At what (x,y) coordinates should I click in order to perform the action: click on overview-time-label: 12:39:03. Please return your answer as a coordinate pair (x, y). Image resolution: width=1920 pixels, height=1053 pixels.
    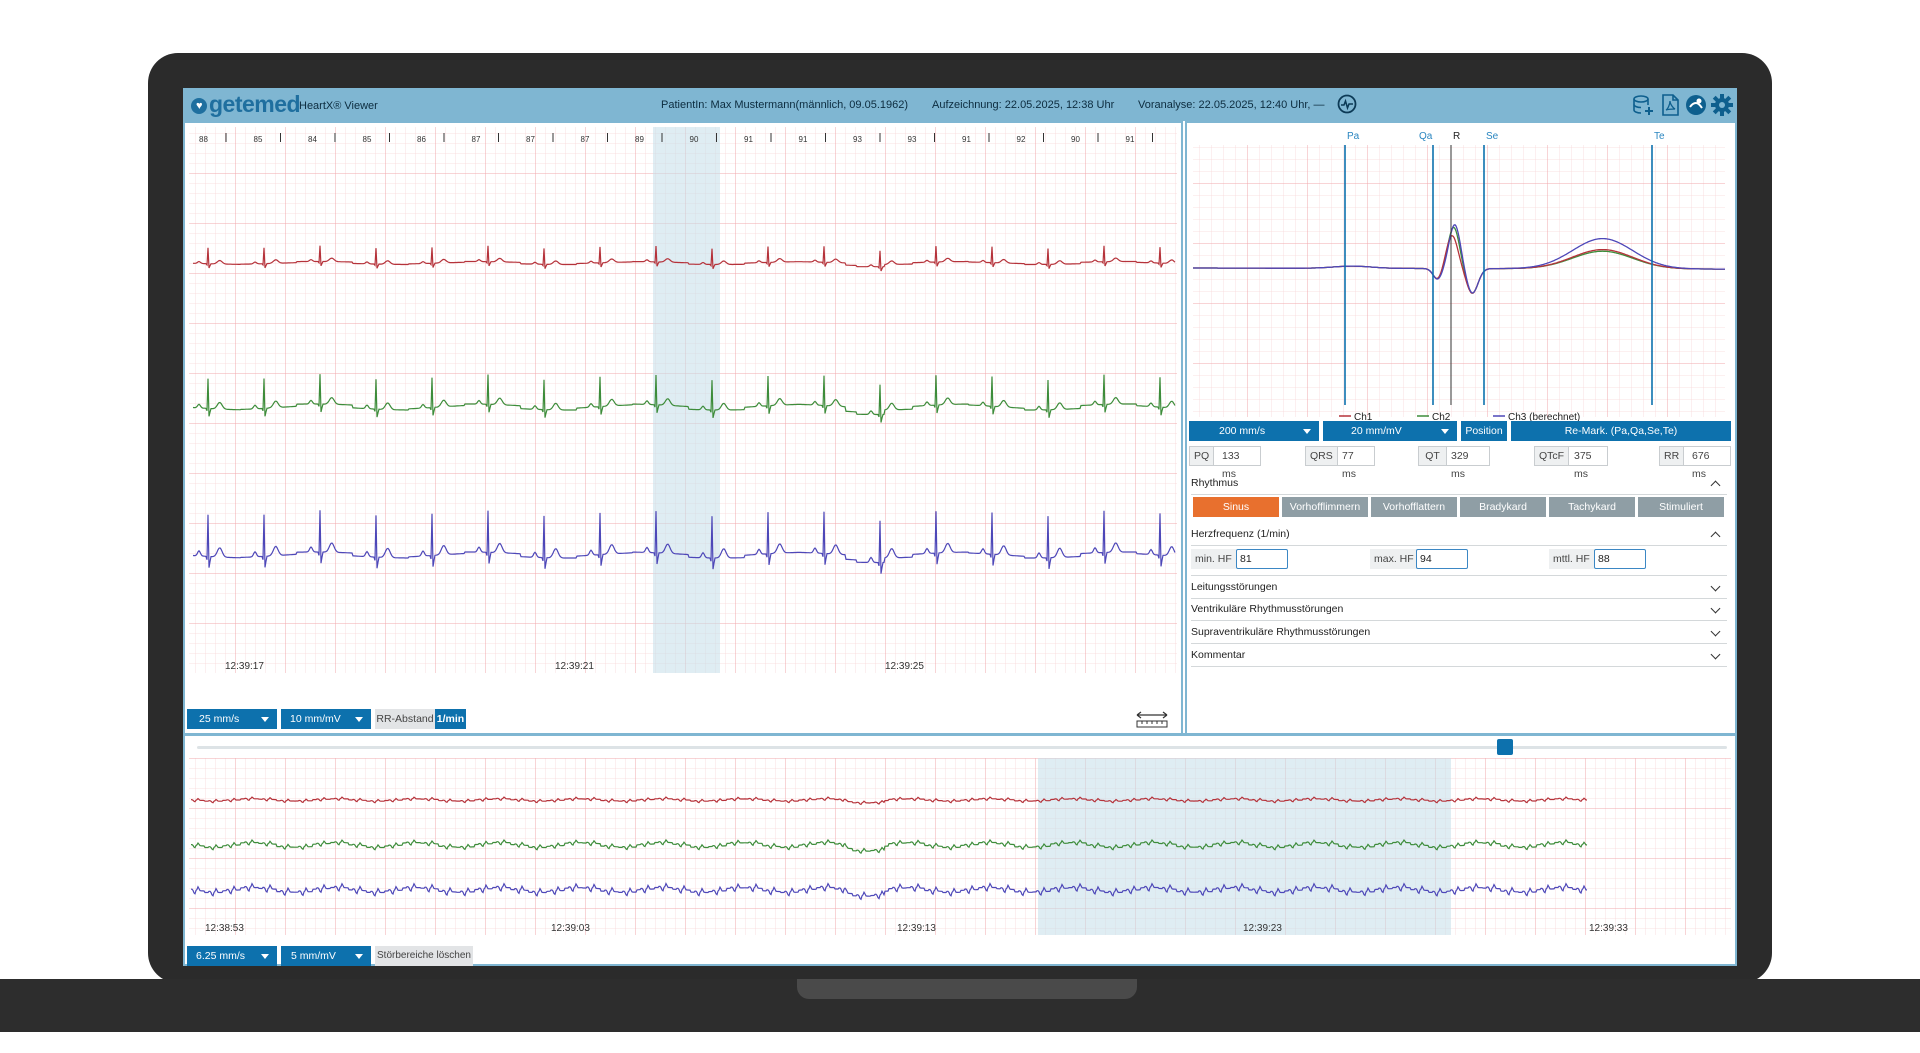
    Looking at the image, I should click on (570, 928).